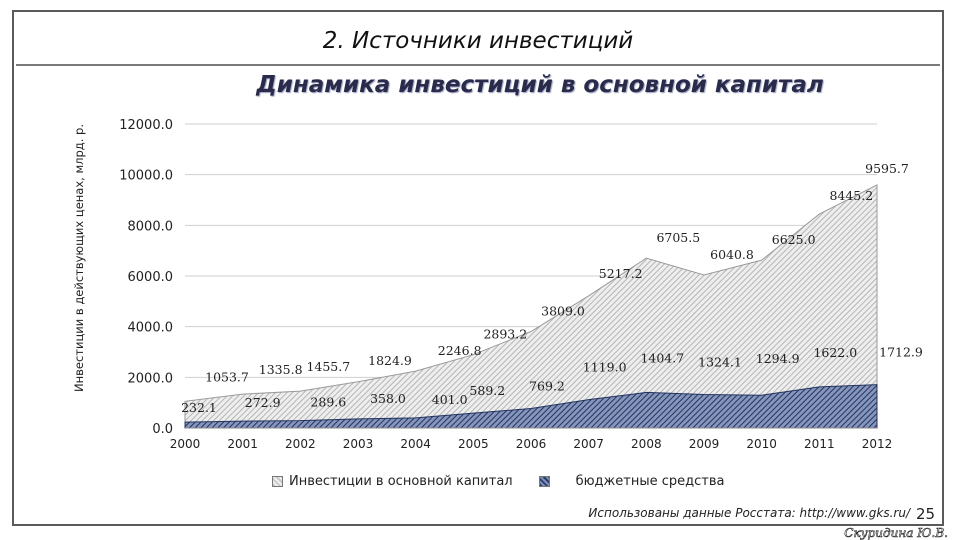 The height and width of the screenshot is (540, 960). What do you see at coordinates (621, 273) in the screenshot?
I see `data-label-investments: 5217.2` at bounding box center [621, 273].